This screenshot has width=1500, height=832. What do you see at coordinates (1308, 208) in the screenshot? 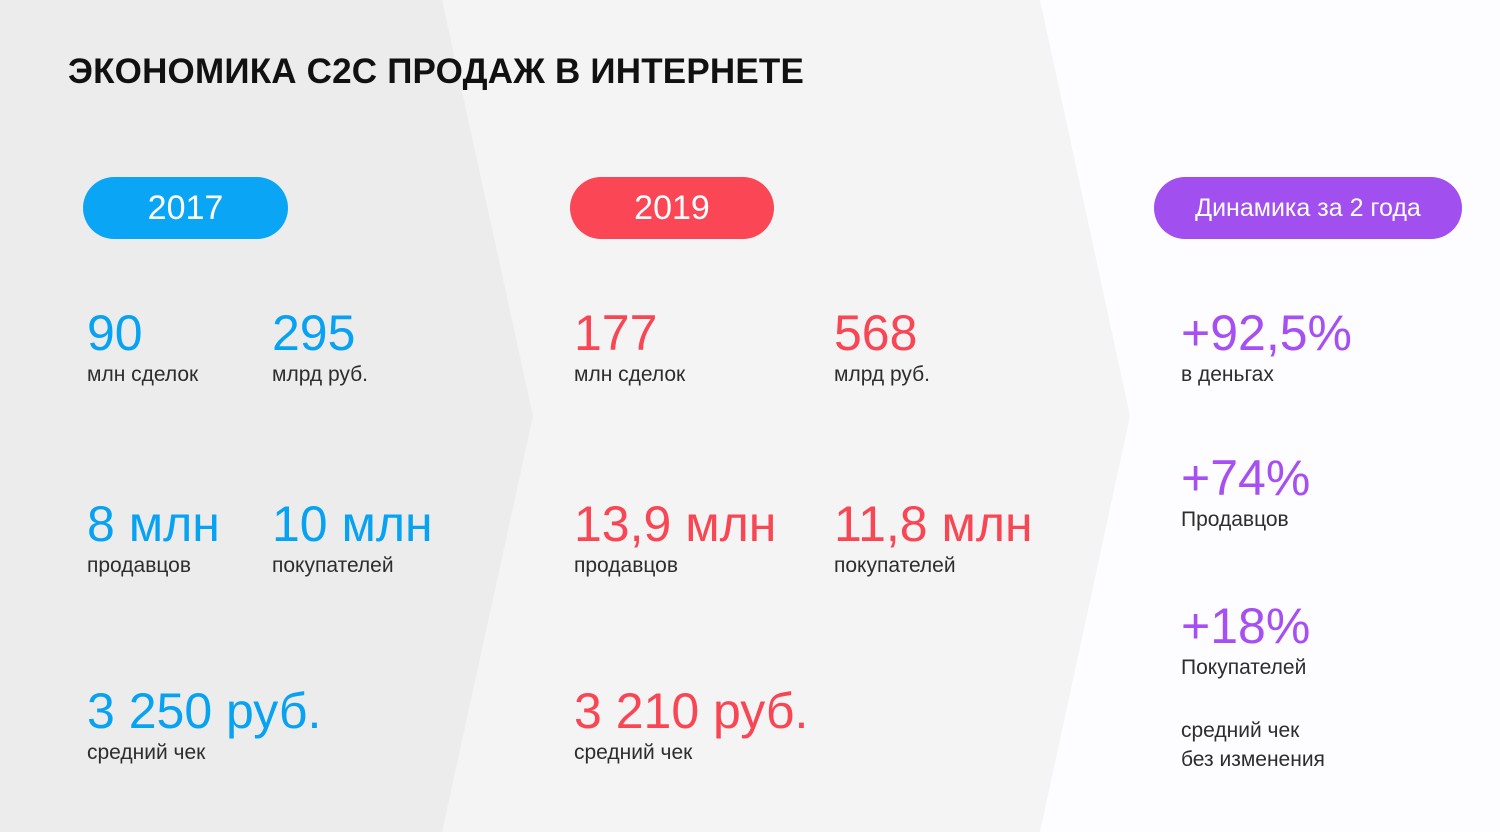
I see `badge-dynamics: Динамика за 2 года` at bounding box center [1308, 208].